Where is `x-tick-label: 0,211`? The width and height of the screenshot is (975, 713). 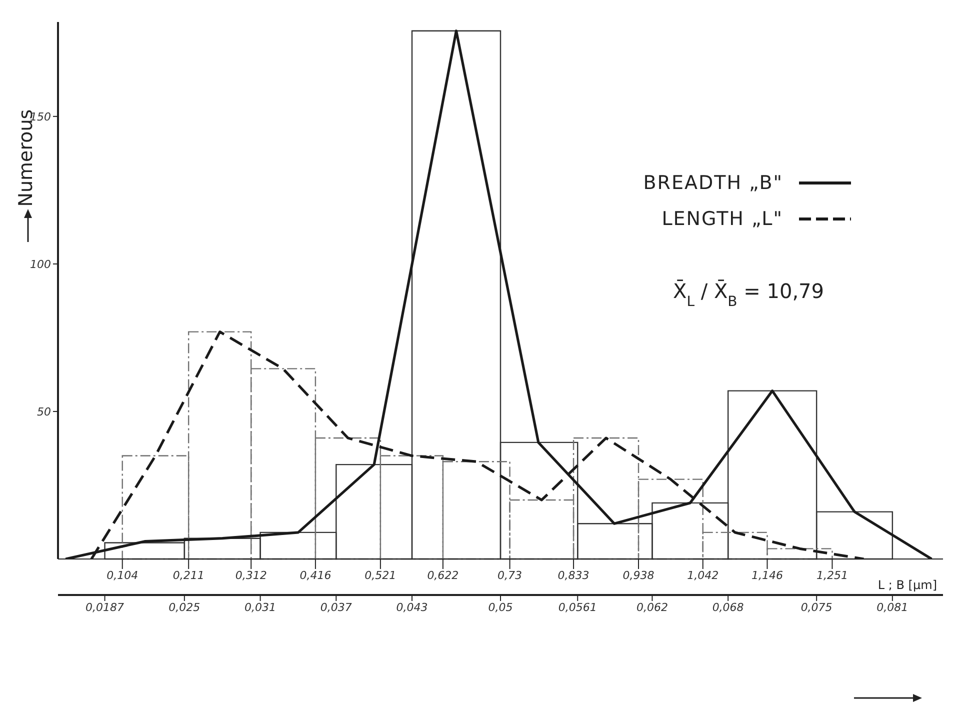 x-tick-label: 0,211 is located at coordinates (188, 575).